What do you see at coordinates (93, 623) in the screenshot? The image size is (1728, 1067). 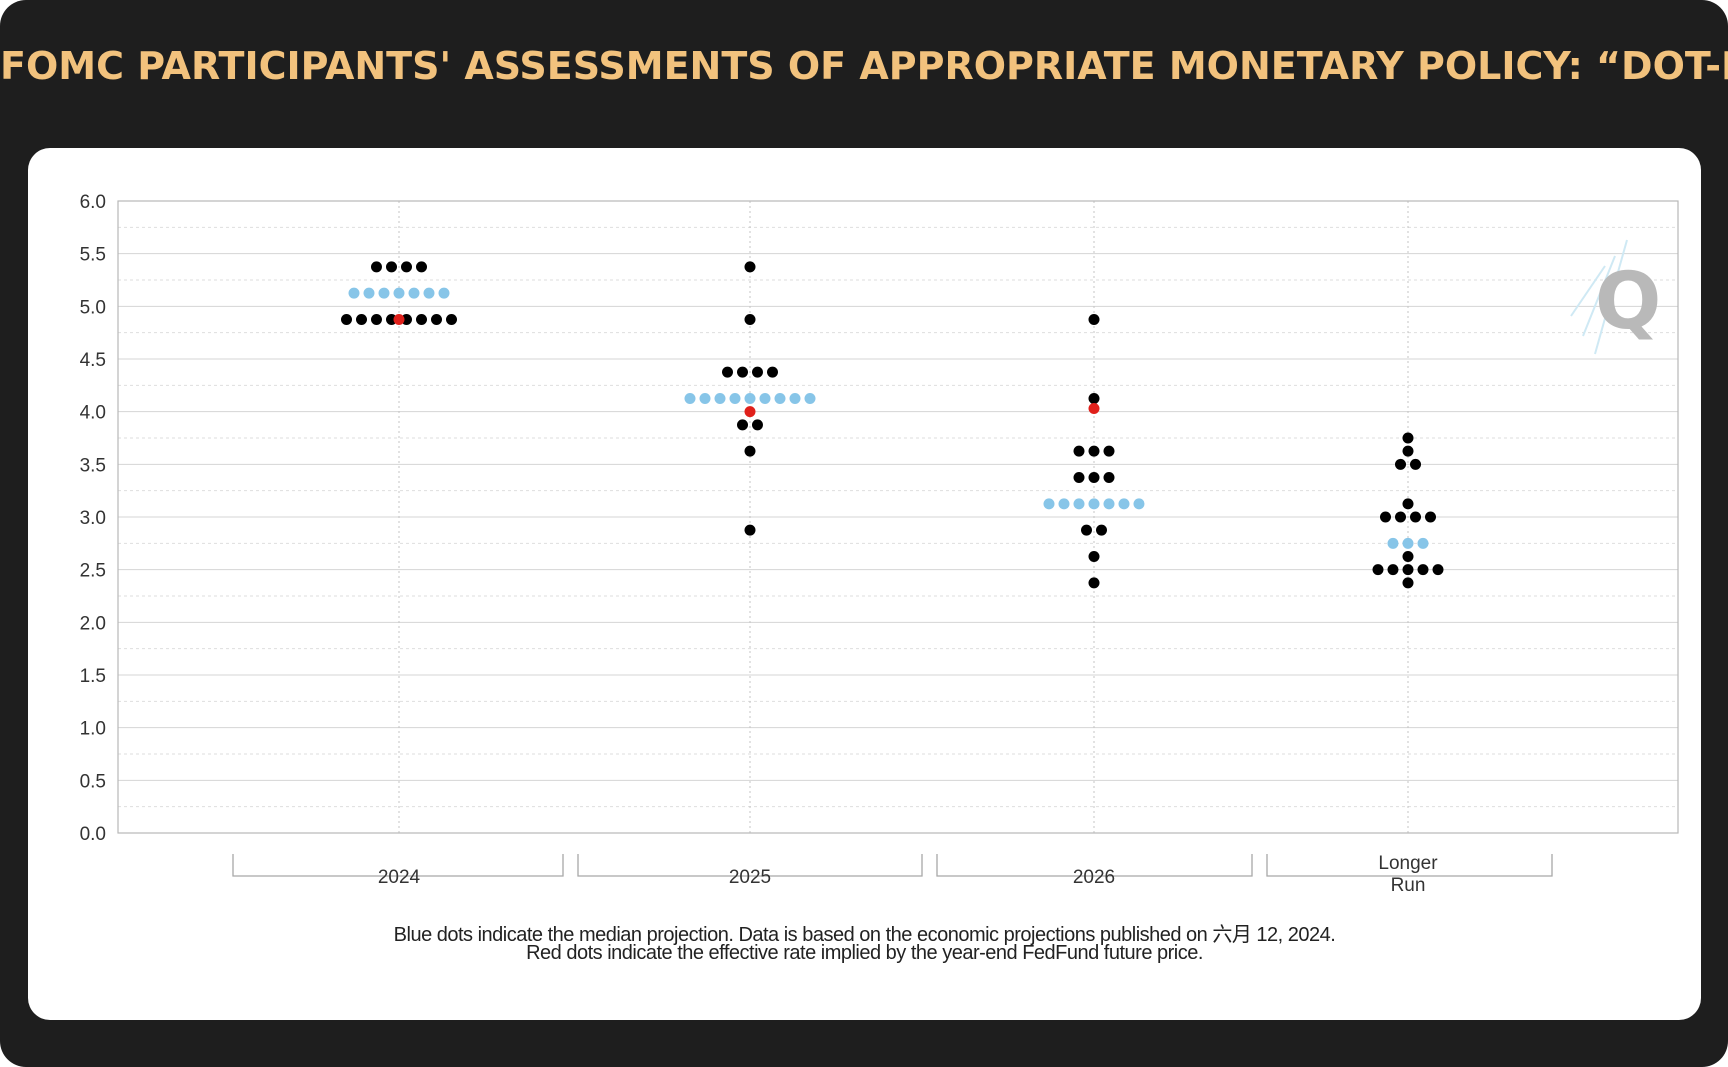 I see `y-tick-label: 2.0` at bounding box center [93, 623].